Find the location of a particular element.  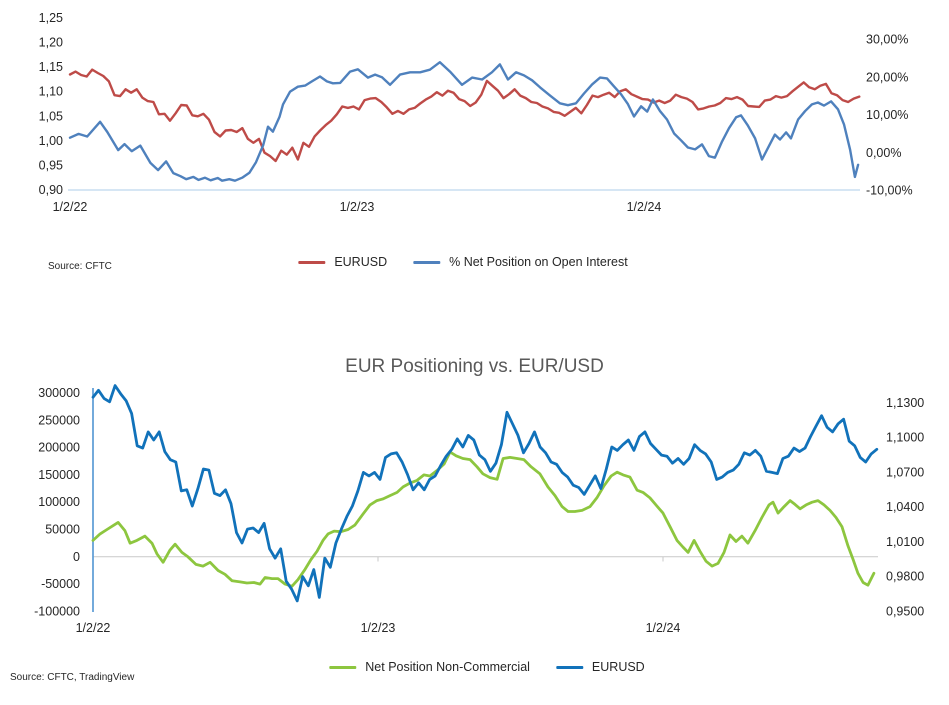

left-axis-tick-label: 1,10 is located at coordinates (51, 92).